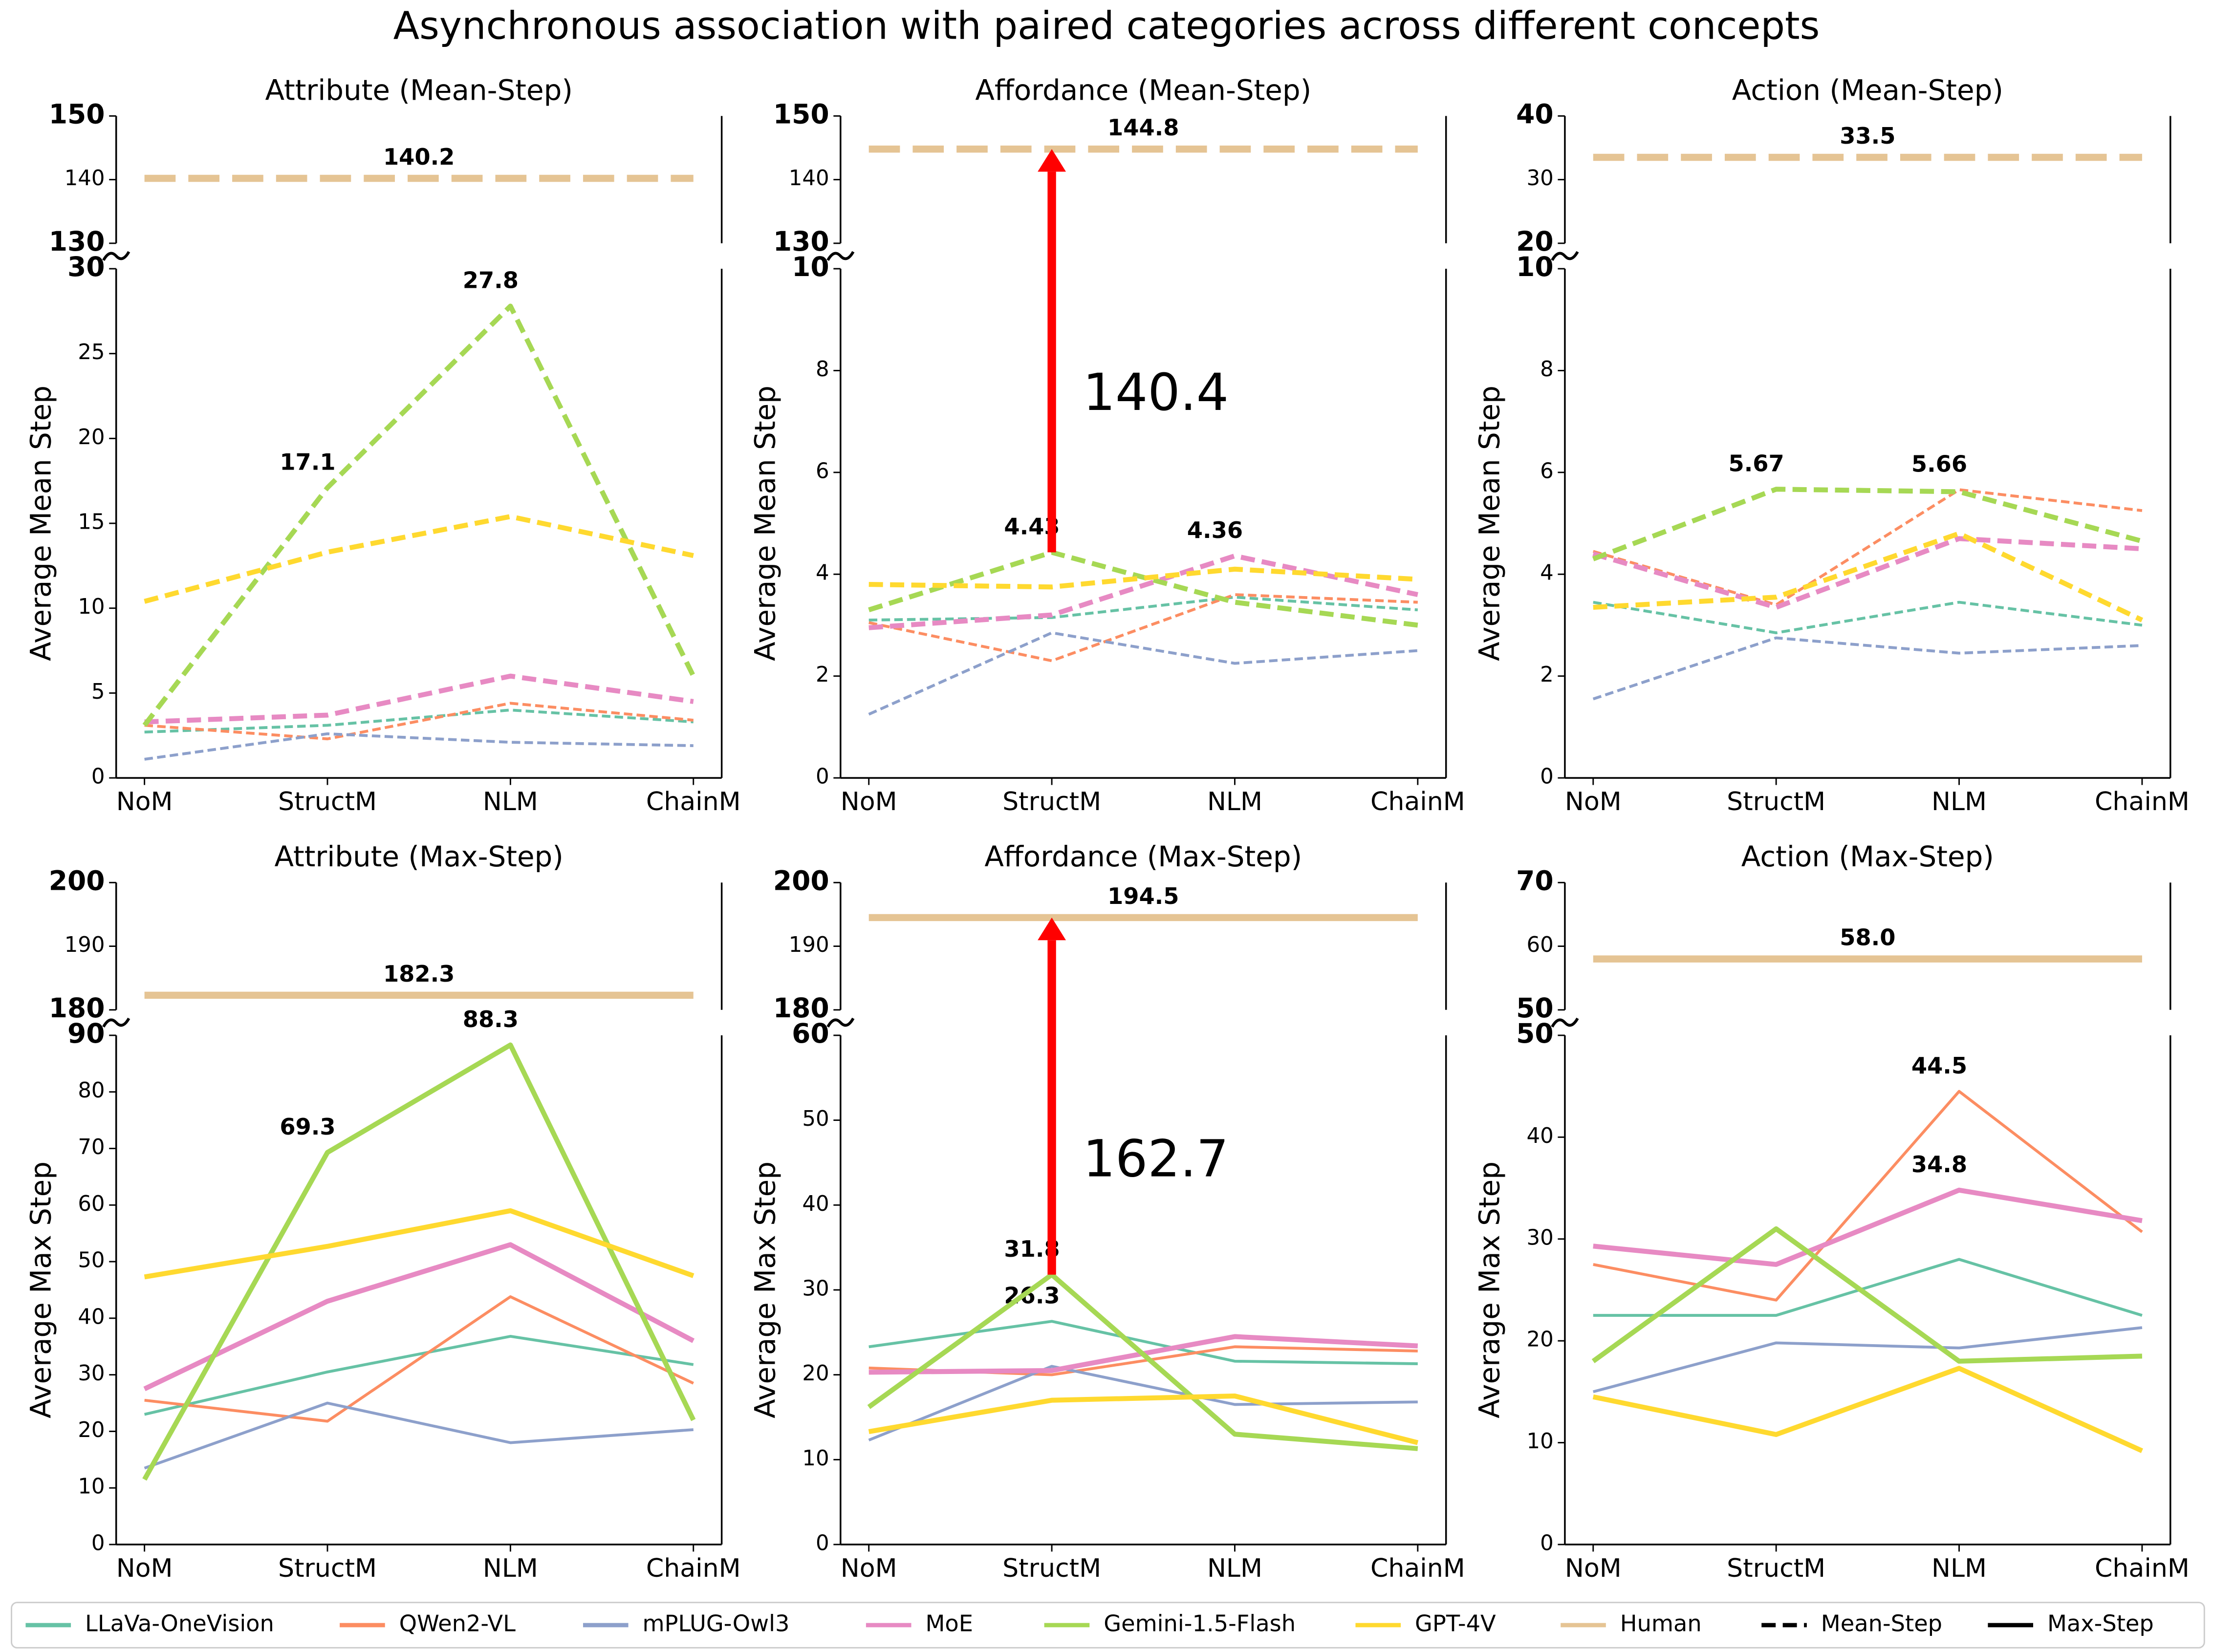 The image size is (2213, 1652). What do you see at coordinates (1455, 1623) in the screenshot?
I see `legend-label: GPT-4V` at bounding box center [1455, 1623].